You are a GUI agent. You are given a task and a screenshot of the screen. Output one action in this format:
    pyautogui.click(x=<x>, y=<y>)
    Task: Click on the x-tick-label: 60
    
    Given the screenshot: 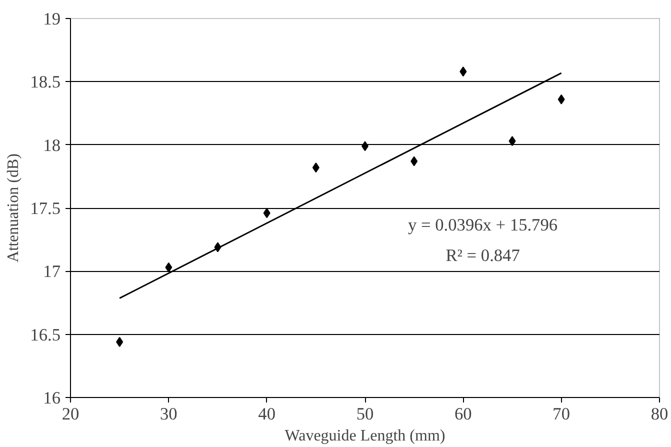 What is the action you would take?
    pyautogui.click(x=463, y=414)
    